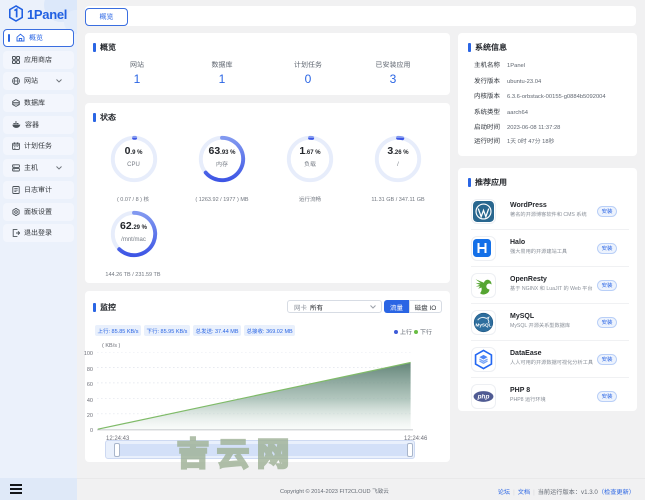 This screenshot has width=645, height=500. I want to click on svg-text: MySQL, so click(483, 324).